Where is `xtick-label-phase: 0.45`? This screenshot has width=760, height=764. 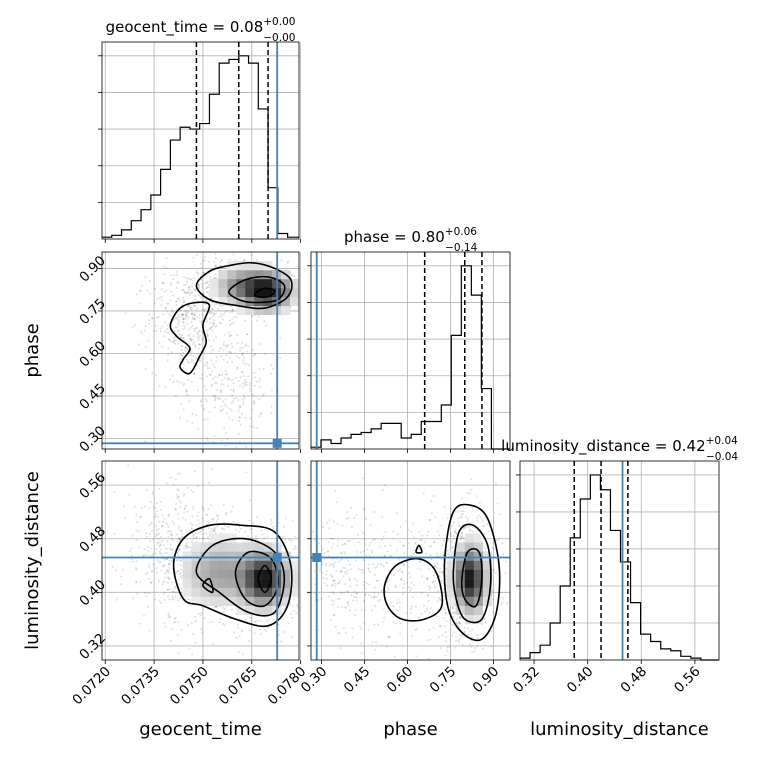 xtick-label-phase: 0.45 is located at coordinates (357, 680).